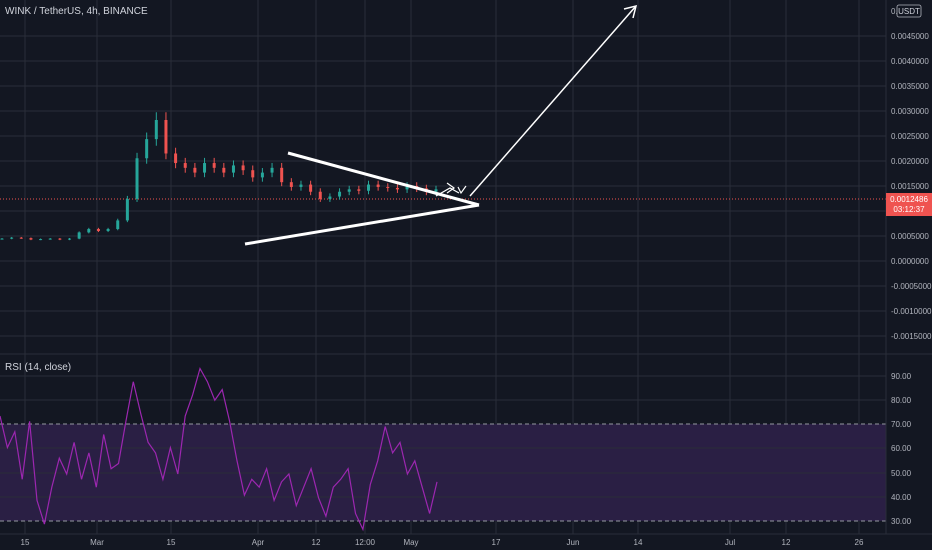  Describe the element at coordinates (97, 542) in the screenshot. I see `time-tick-label: Mar` at that location.